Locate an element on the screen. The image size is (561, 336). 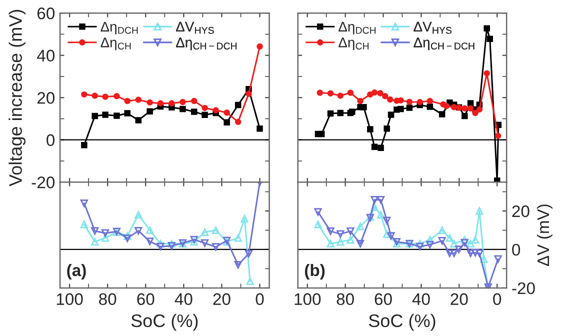
y-axis-title: Voltage increase (mV) is located at coordinates (17, 98).